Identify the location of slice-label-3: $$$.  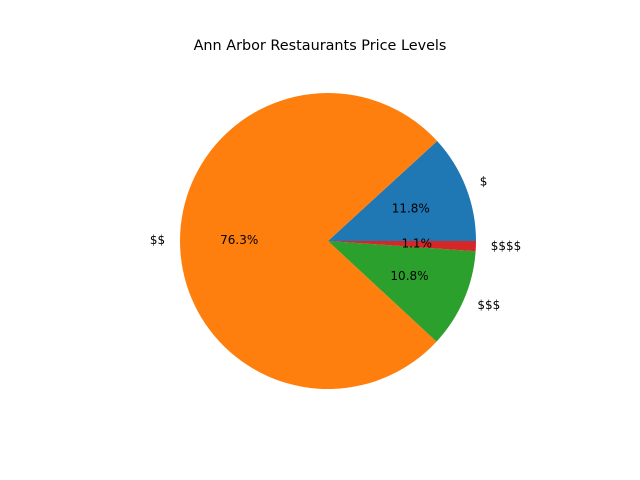
(488, 305).